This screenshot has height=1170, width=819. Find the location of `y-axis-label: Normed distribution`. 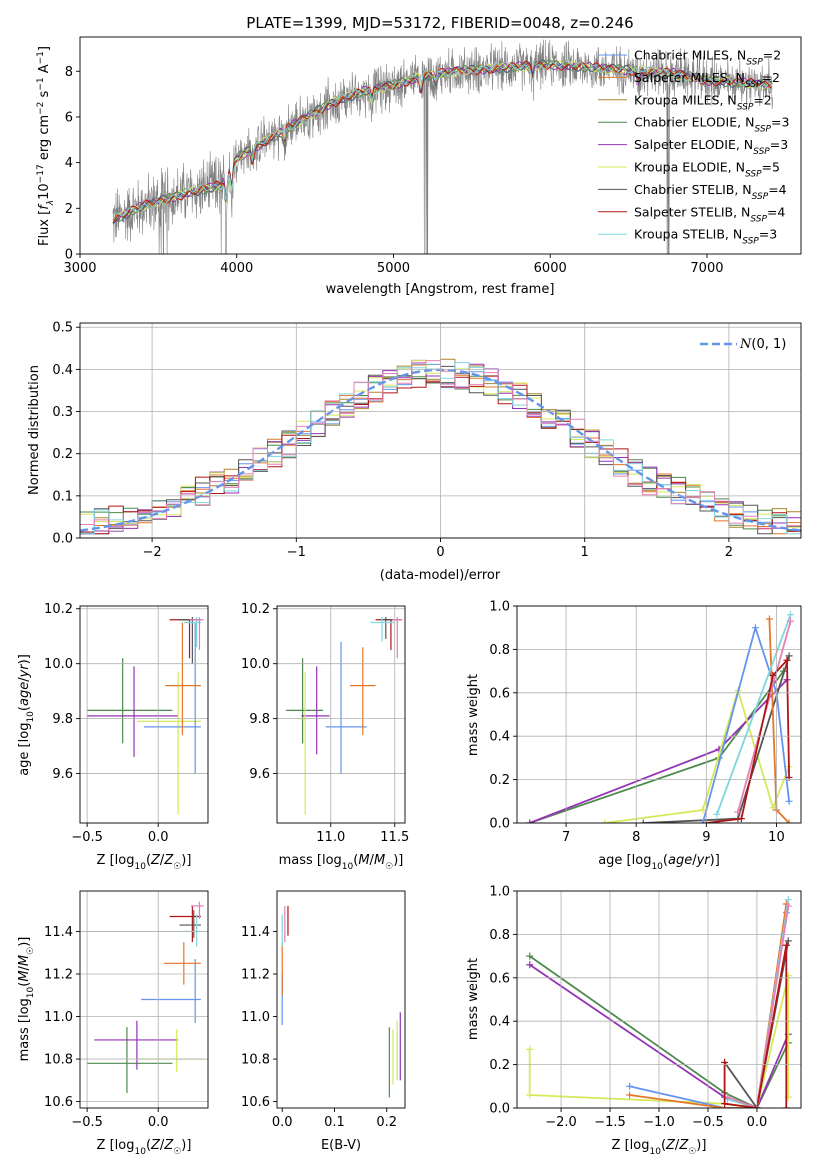

y-axis-label: Normed distribution is located at coordinates (34, 430).